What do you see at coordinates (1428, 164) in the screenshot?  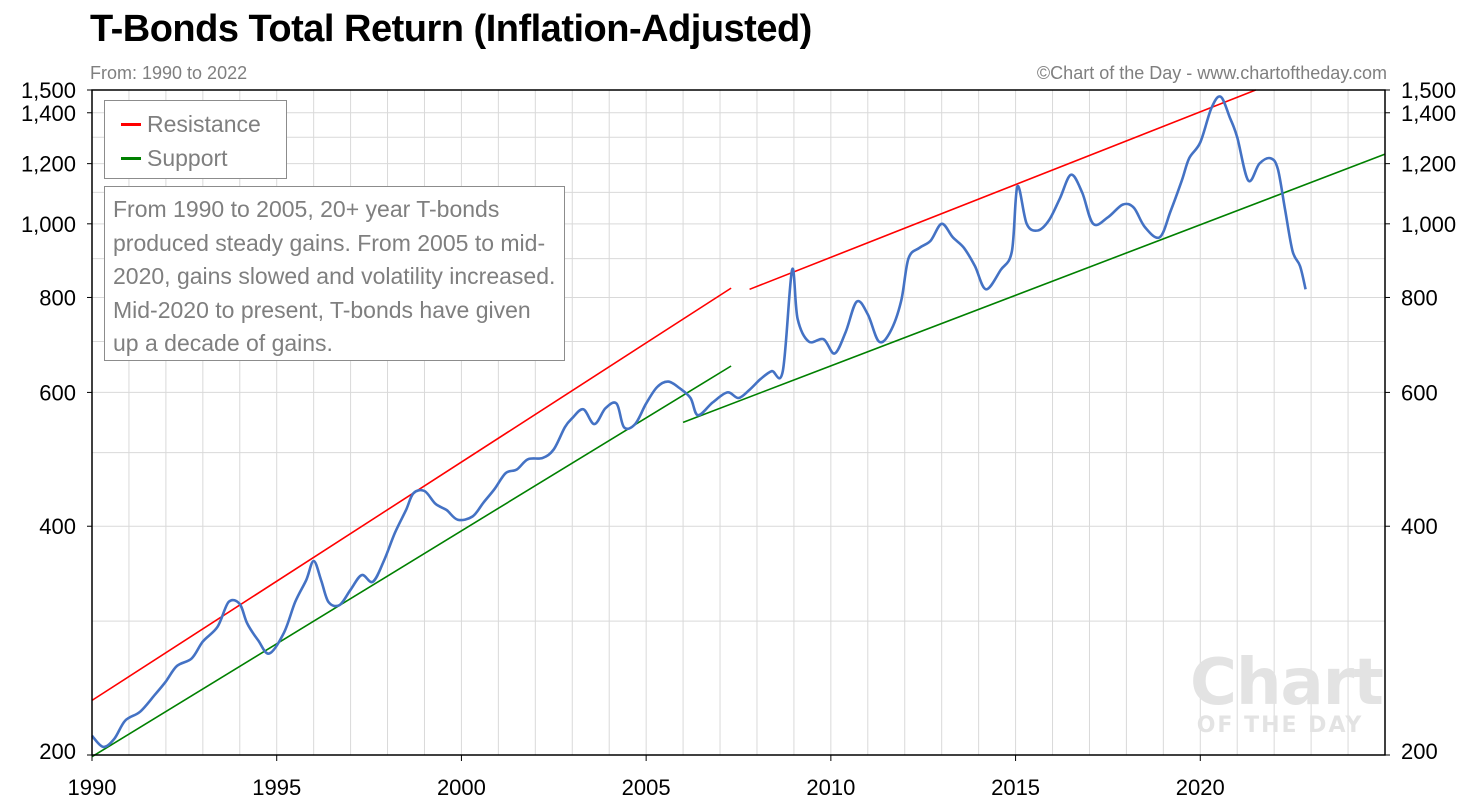 I see `y-tick-label-right: 1,200` at bounding box center [1428, 164].